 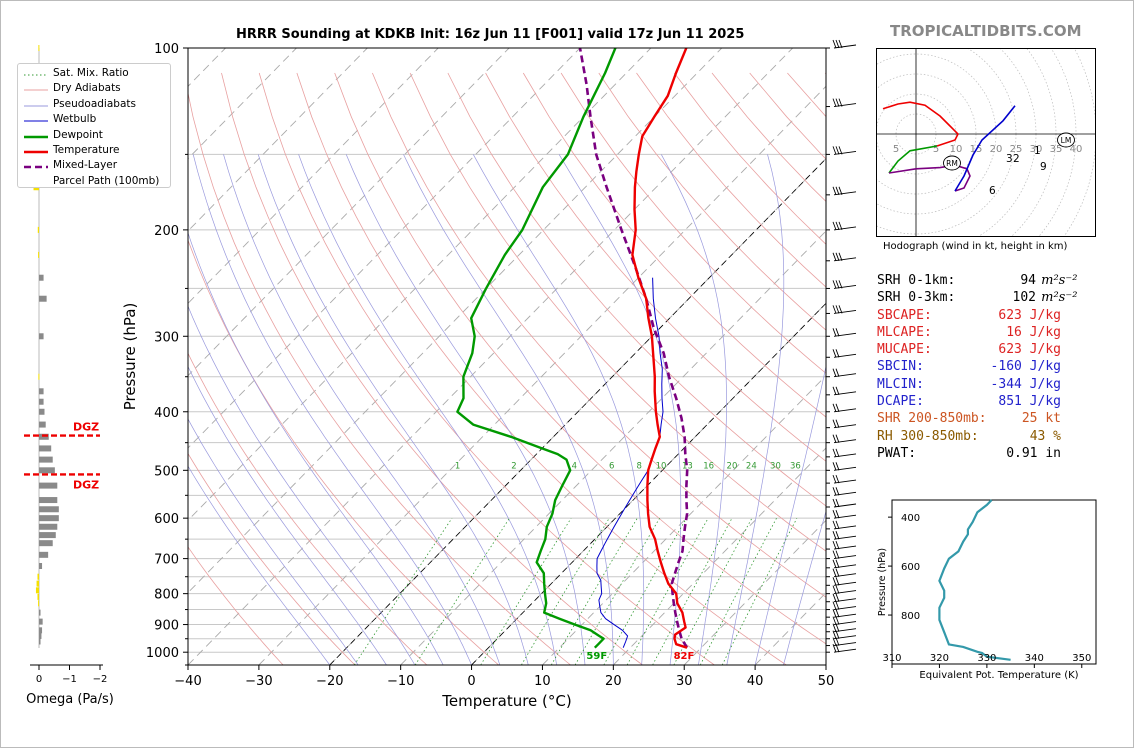 What do you see at coordinates (910, 518) in the screenshot?
I see `theta-e-y-tick-label: 400` at bounding box center [910, 518].